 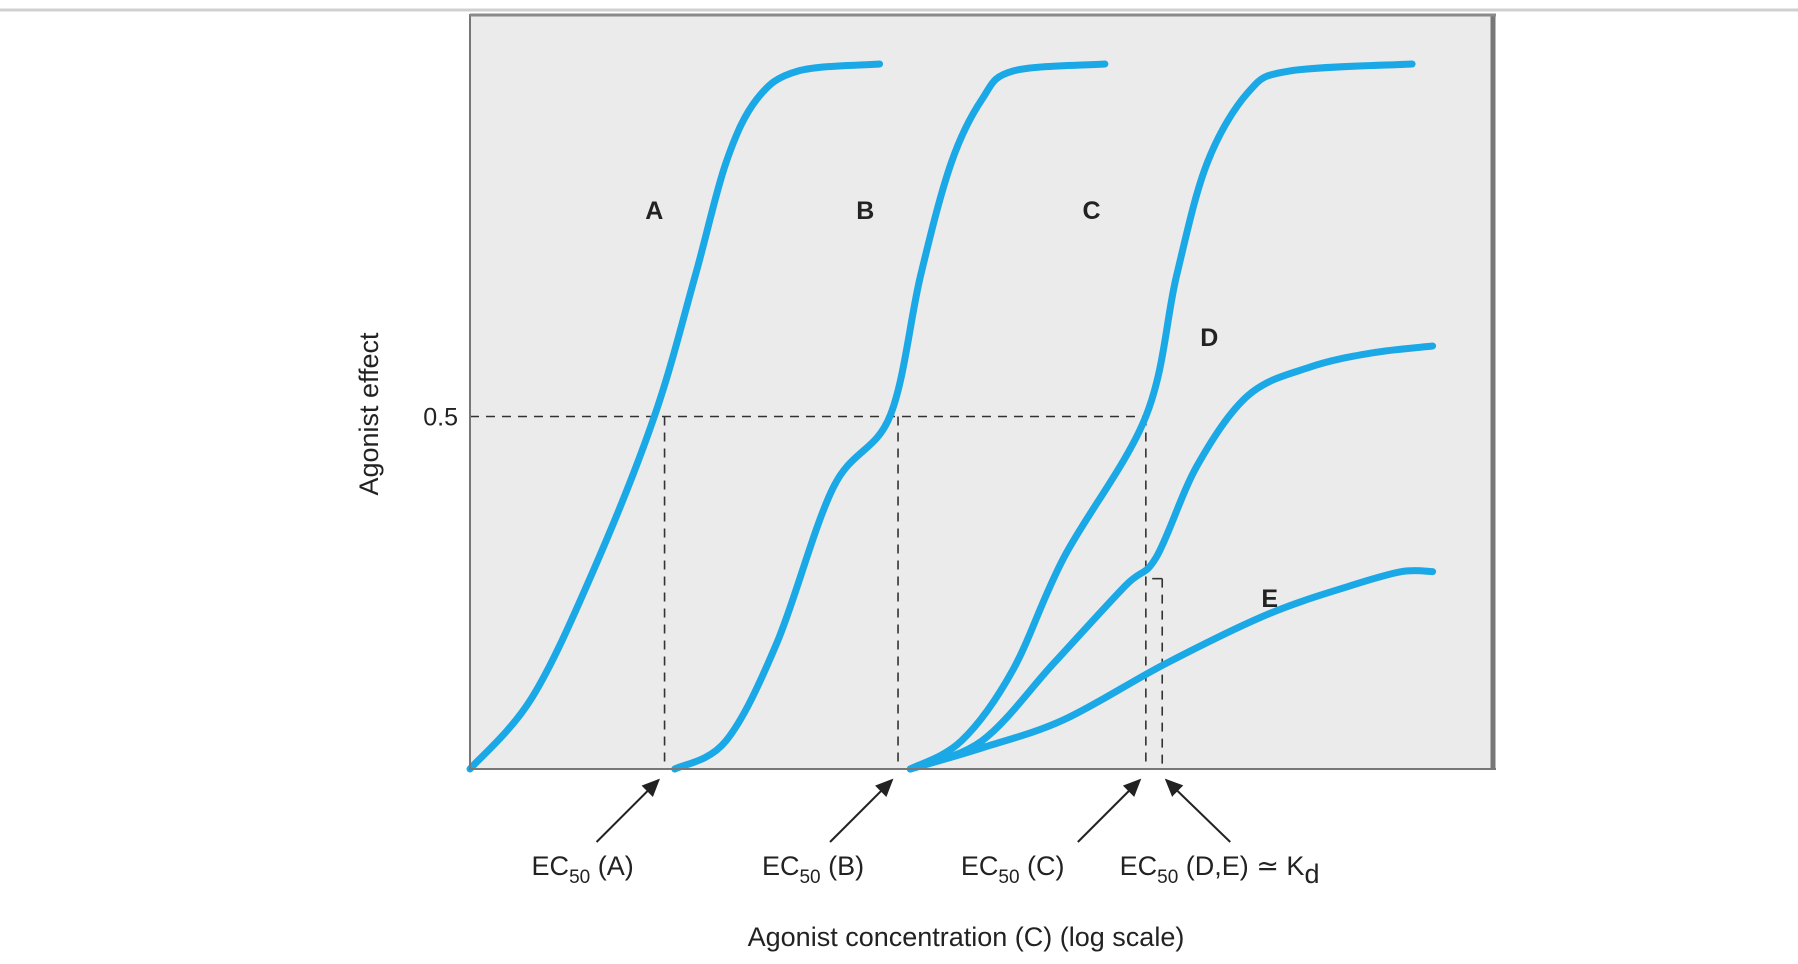 I want to click on y-tick-label: 0.5, so click(x=440, y=418).